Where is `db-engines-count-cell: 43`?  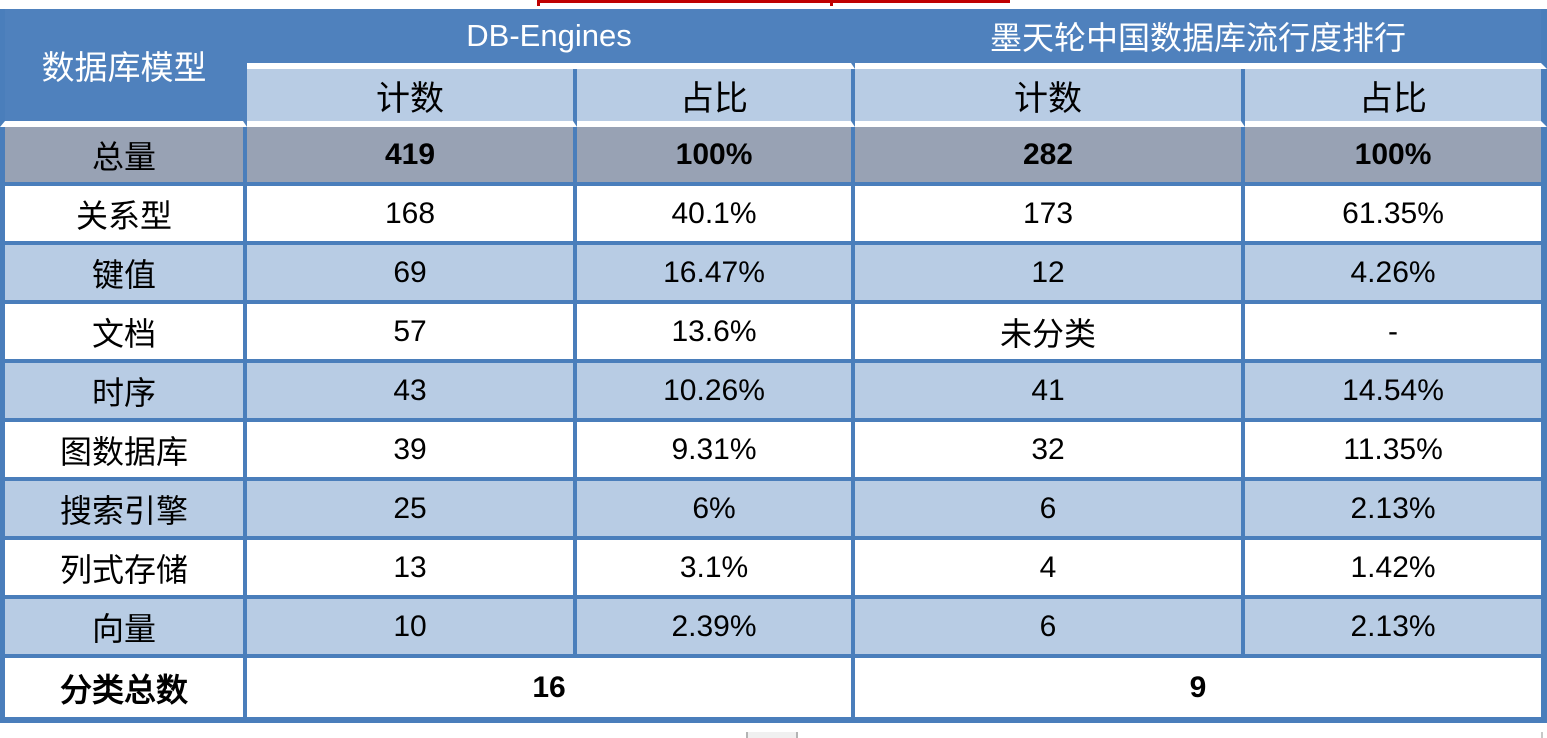 db-engines-count-cell: 43 is located at coordinates (412, 392).